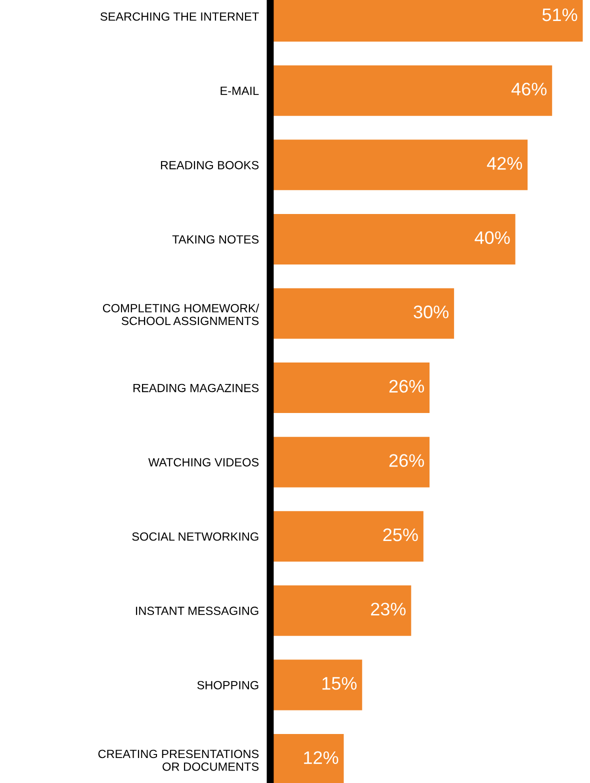 This screenshot has height=783, width=590. What do you see at coordinates (239, 90) in the screenshot?
I see `y-tick-label: E-MAIL` at bounding box center [239, 90].